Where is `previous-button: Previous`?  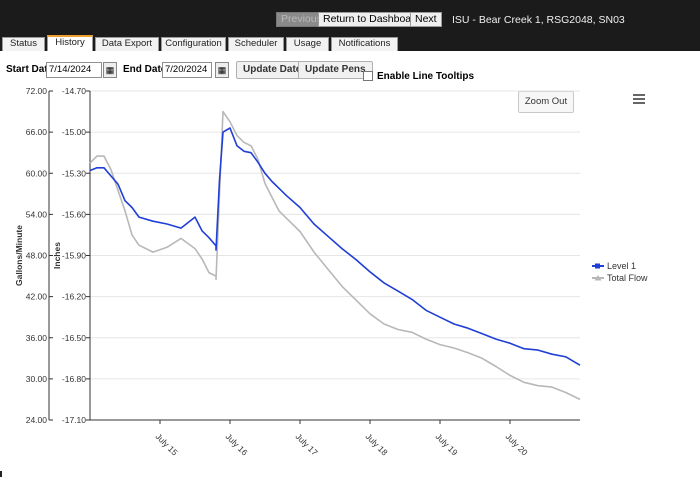 previous-button: Previous is located at coordinates (301, 19).